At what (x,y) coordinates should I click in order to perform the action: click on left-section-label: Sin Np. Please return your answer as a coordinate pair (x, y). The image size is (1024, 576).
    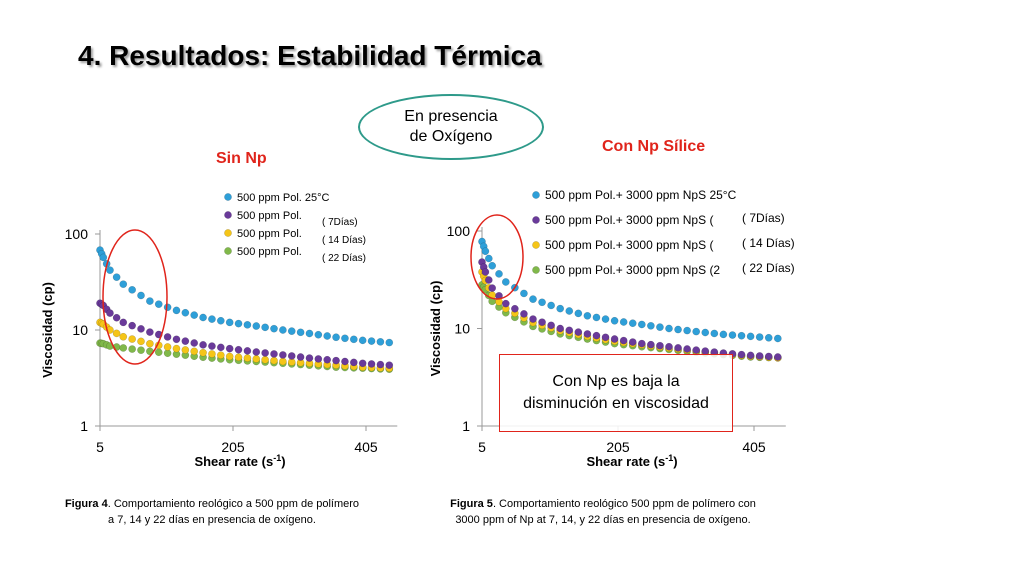
    Looking at the image, I should click on (241, 158).